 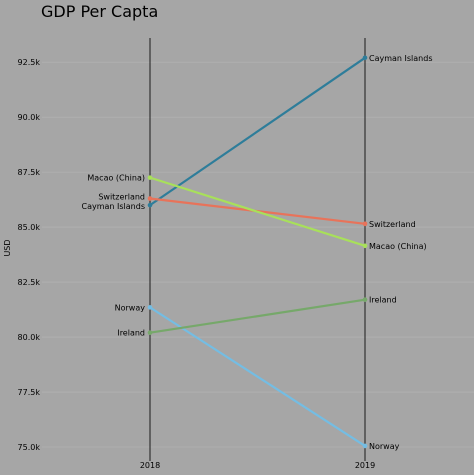 I want to click on y-tick-label: 90.0k, so click(x=29, y=117).